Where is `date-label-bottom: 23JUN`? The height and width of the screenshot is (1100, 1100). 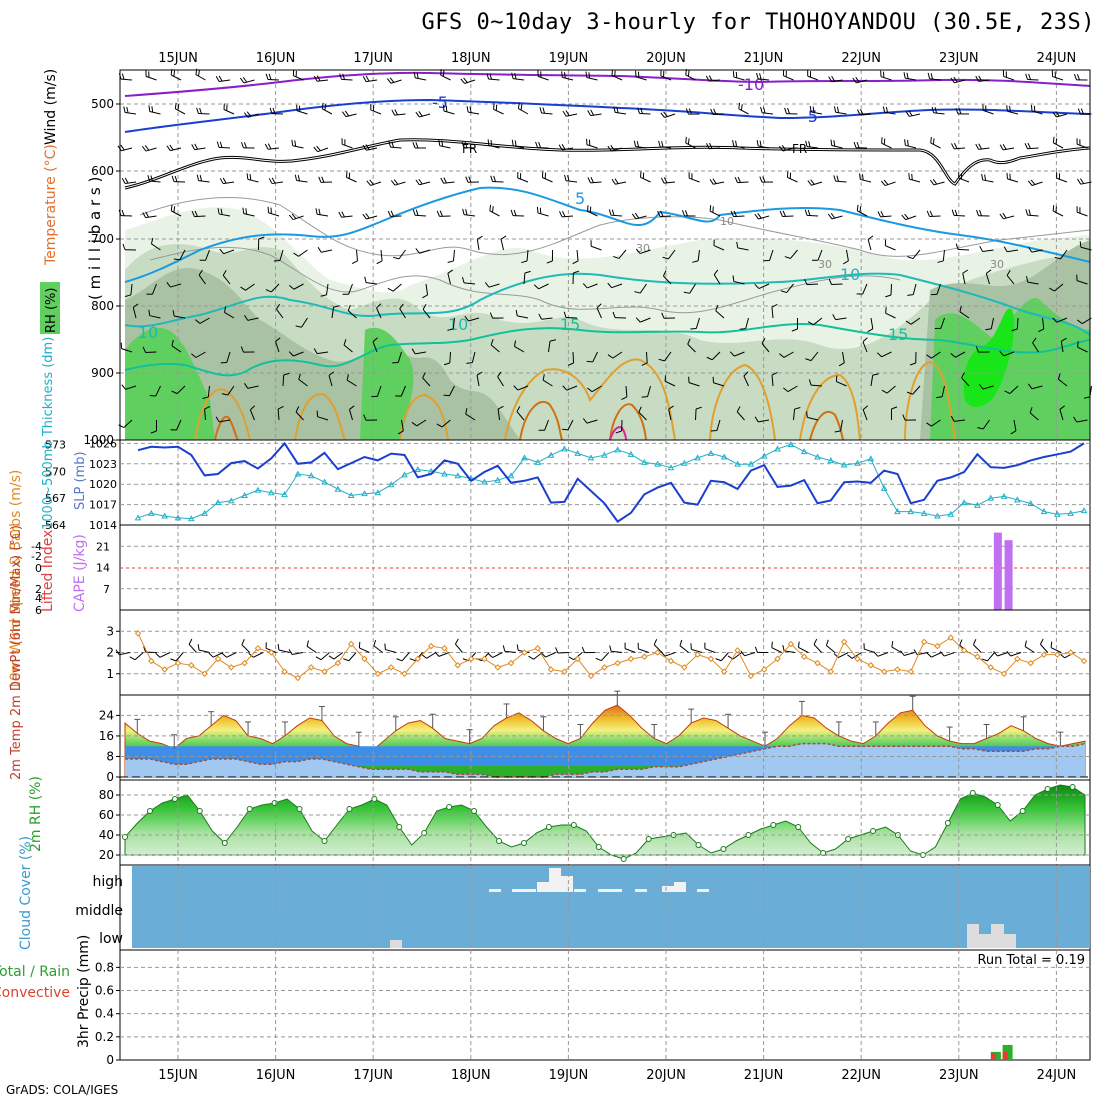 date-label-bottom: 23JUN is located at coordinates (959, 1075).